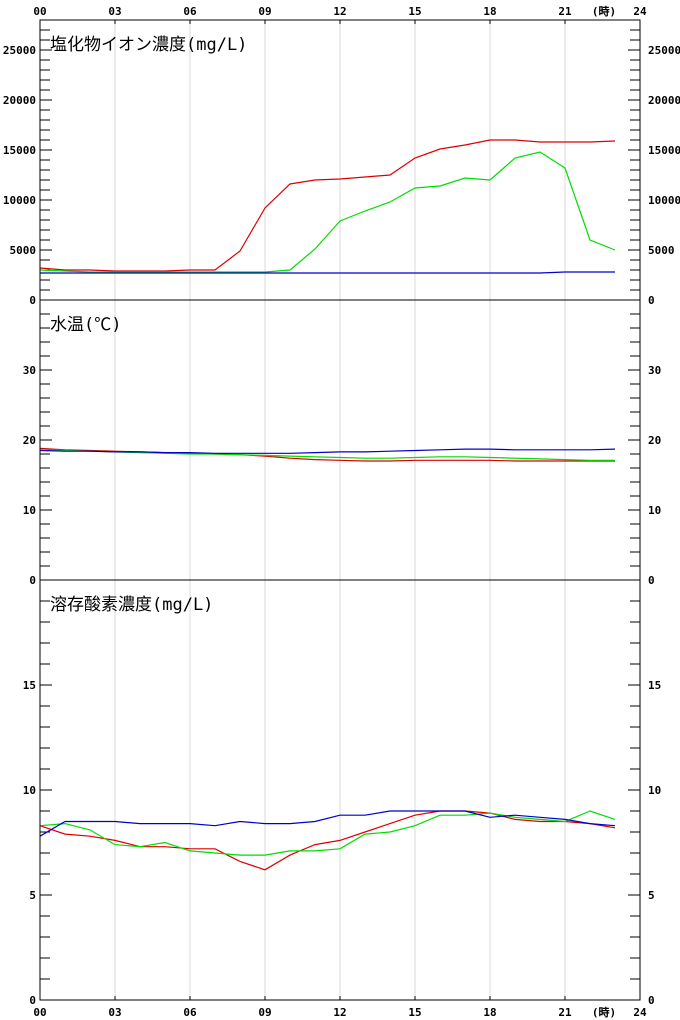  I want to click on x-tick-label-top-06: 06, so click(190, 11).